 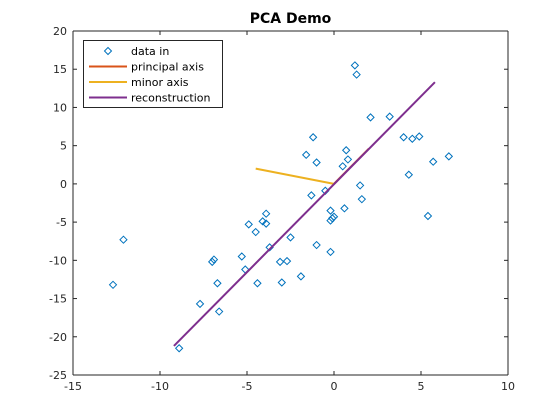 What do you see at coordinates (108, 51) in the screenshot?
I see `legend-swatch-data-in` at bounding box center [108, 51].